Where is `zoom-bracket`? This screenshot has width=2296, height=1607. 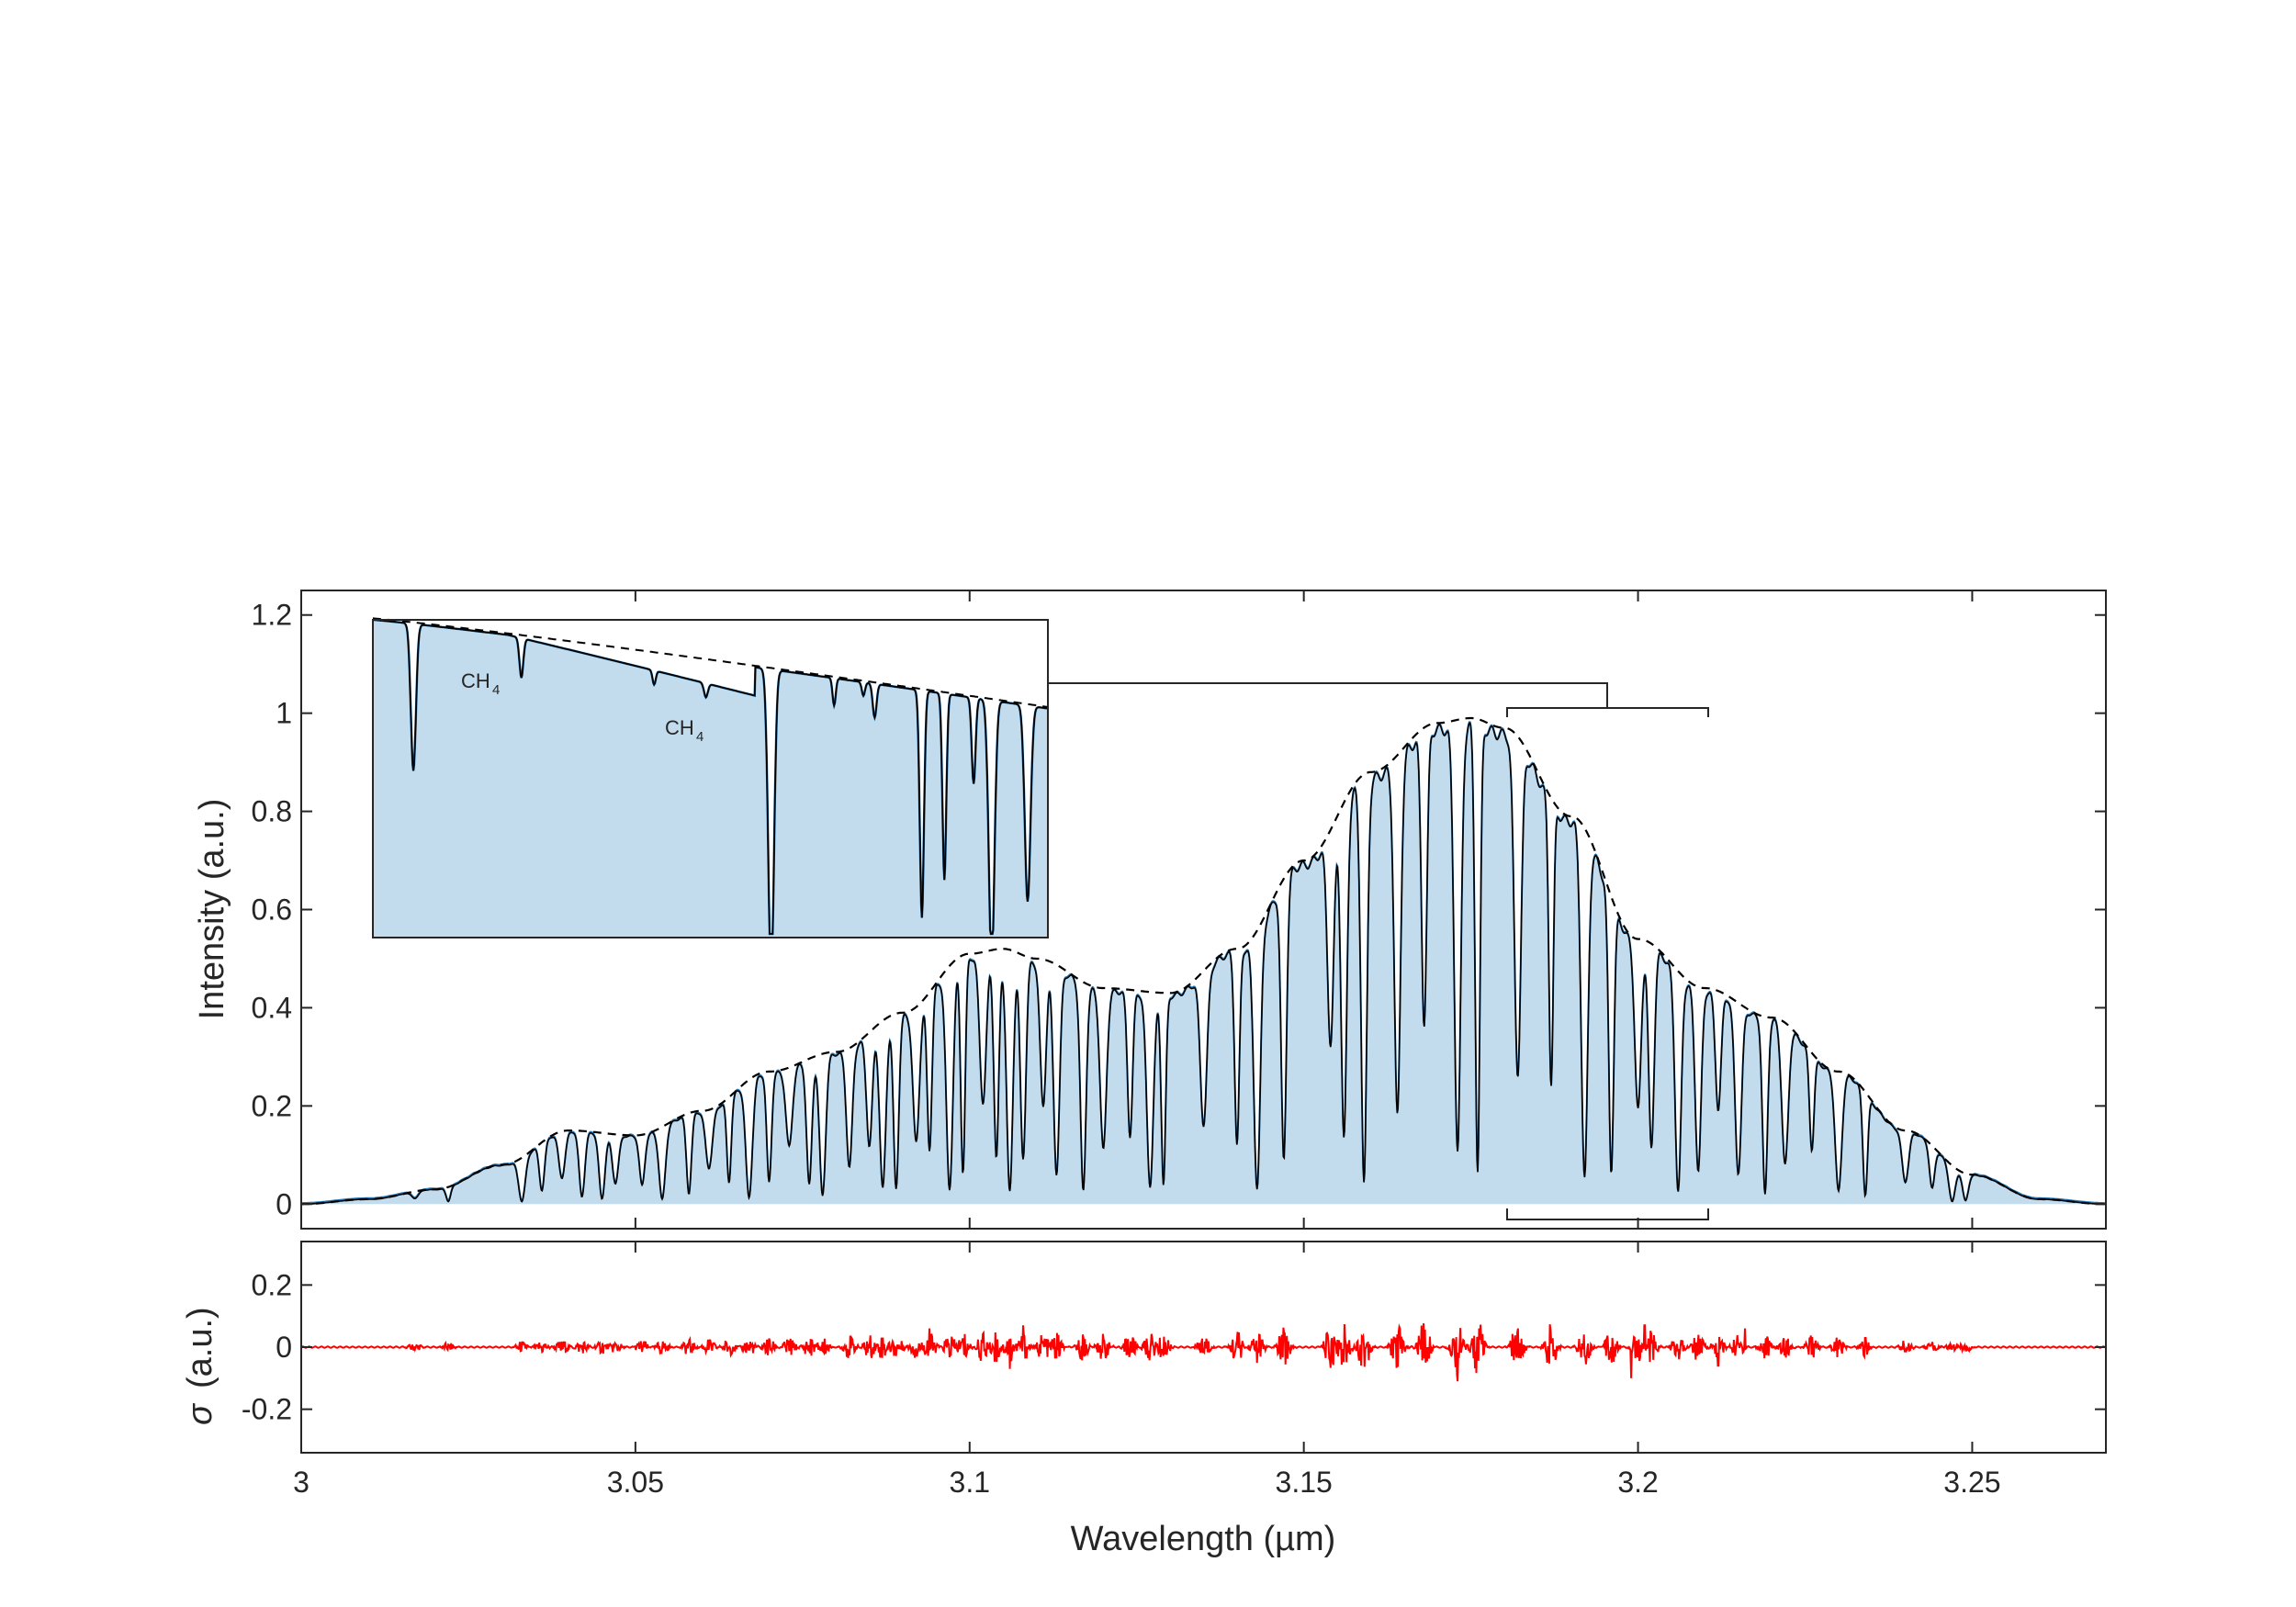 zoom-bracket is located at coordinates (1378, 951).